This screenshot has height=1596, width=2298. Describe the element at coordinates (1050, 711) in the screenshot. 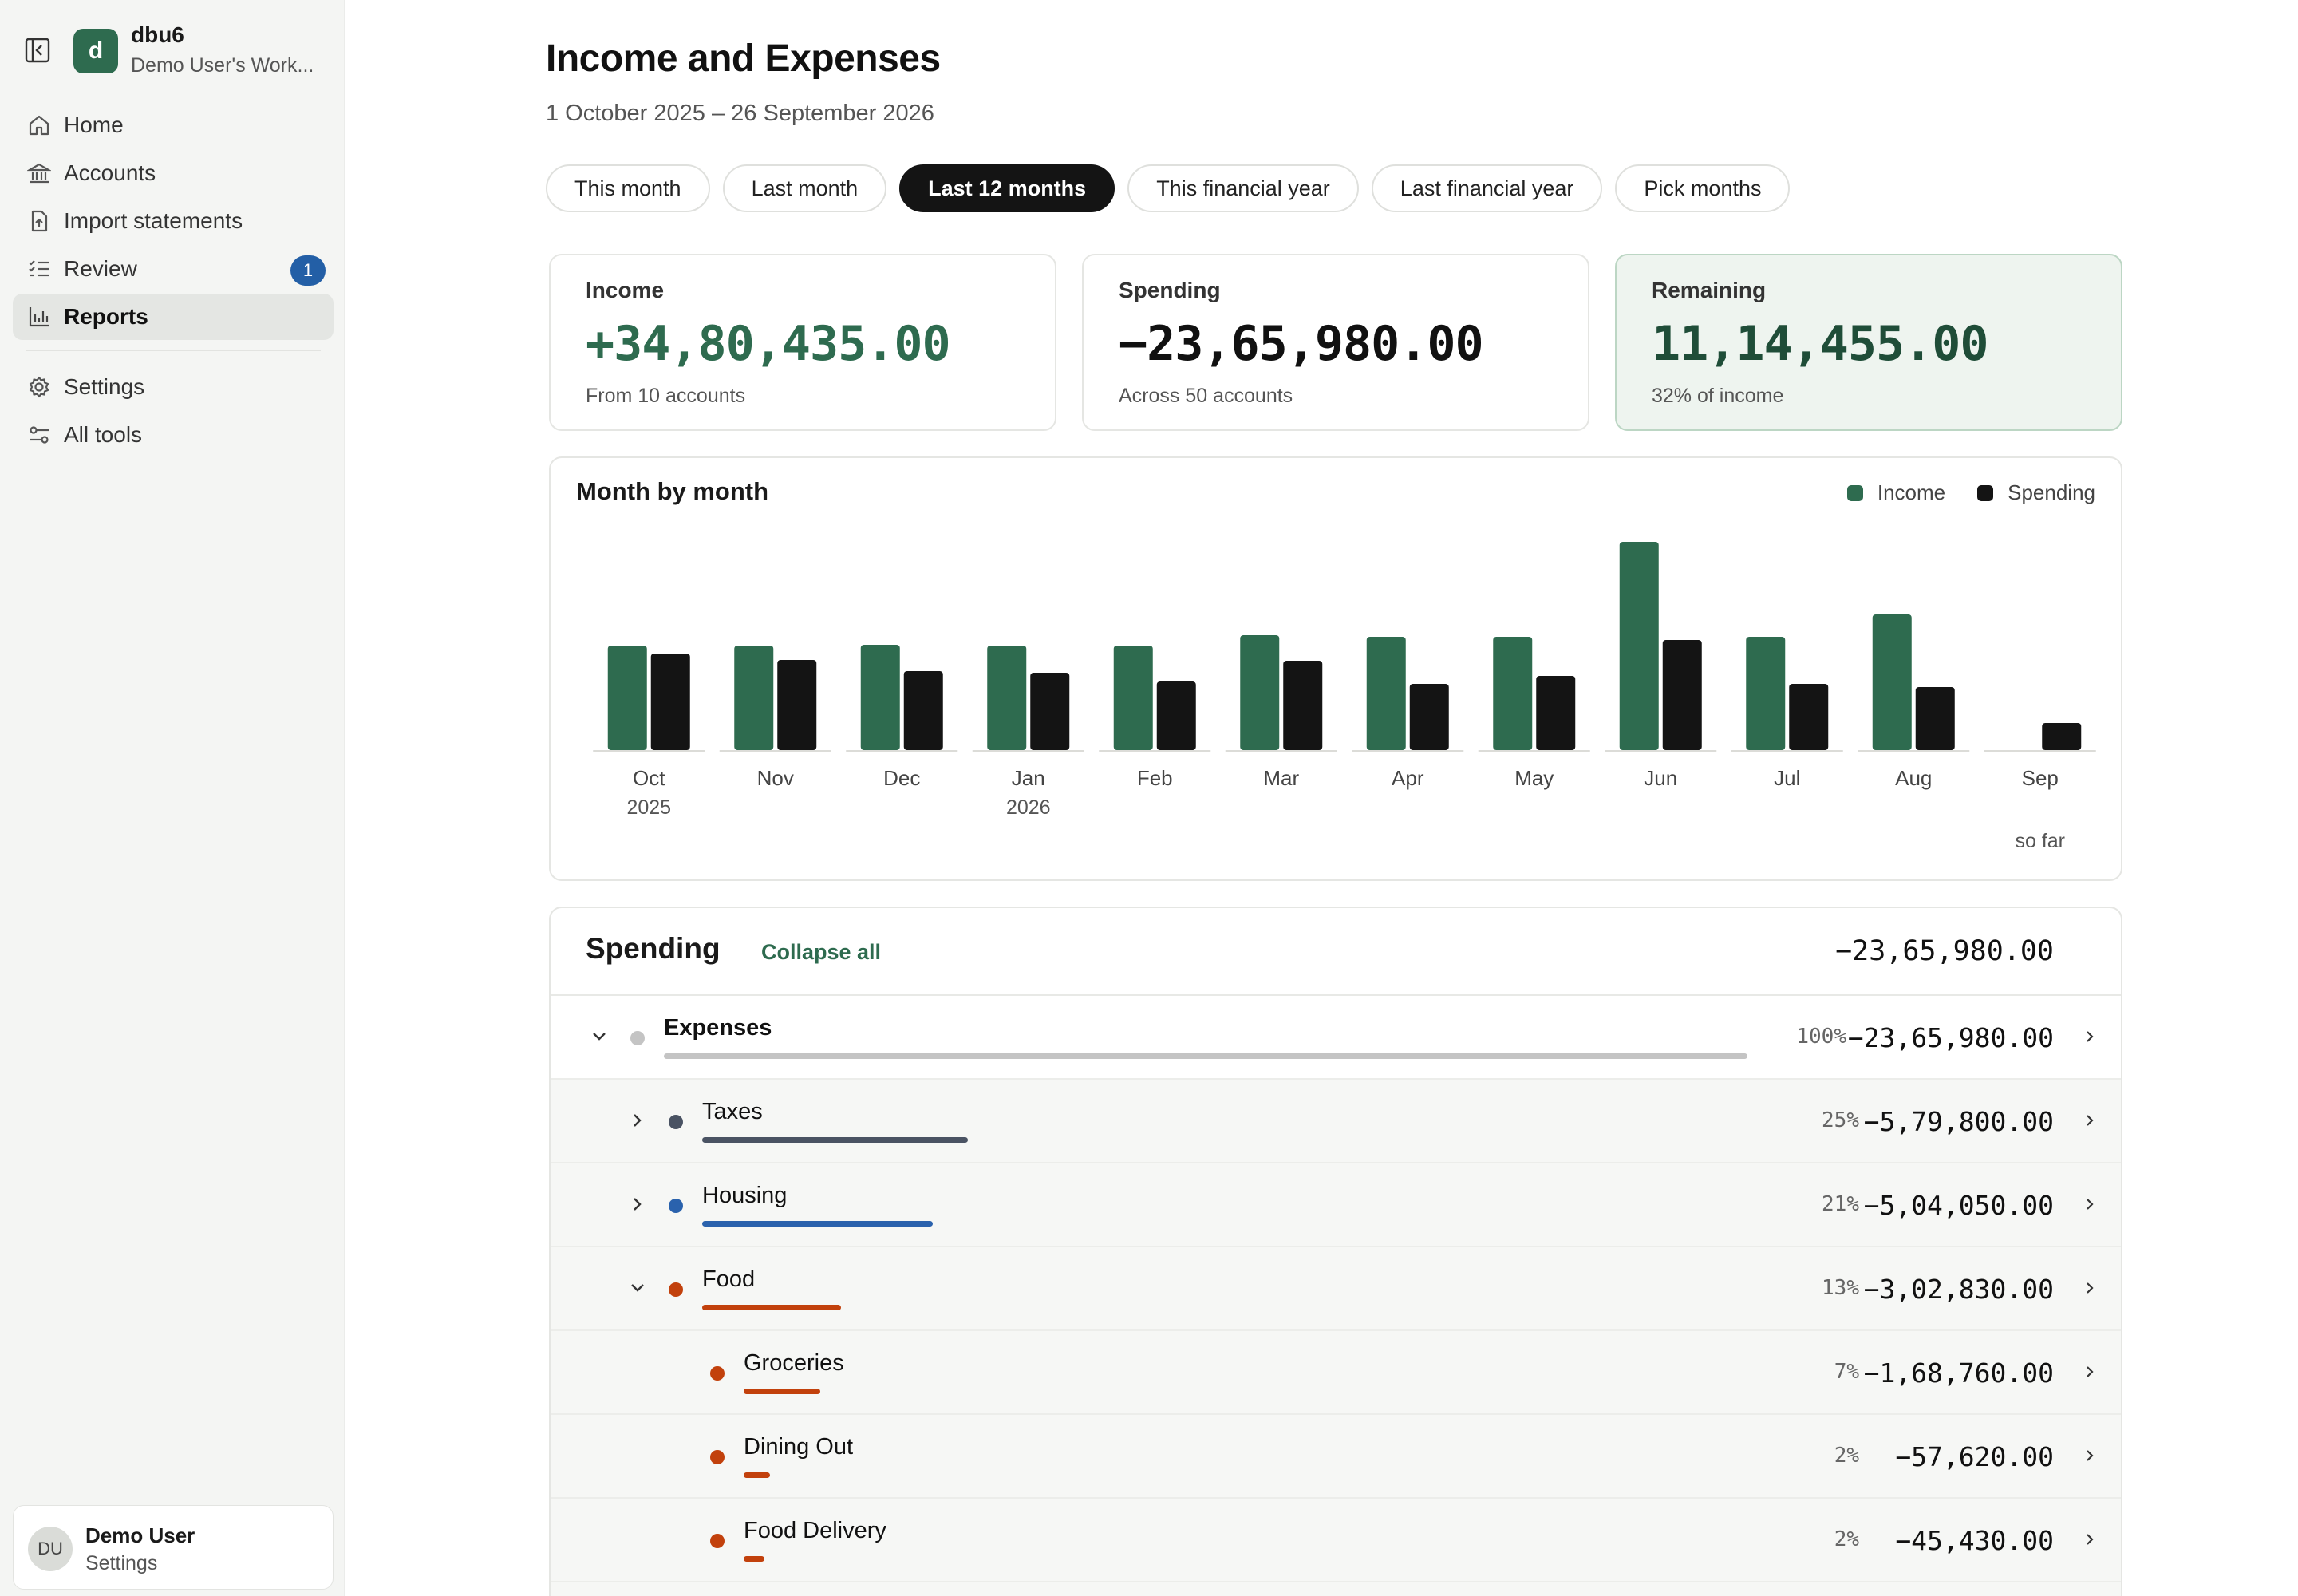

I see `bar-spending-jan` at that location.